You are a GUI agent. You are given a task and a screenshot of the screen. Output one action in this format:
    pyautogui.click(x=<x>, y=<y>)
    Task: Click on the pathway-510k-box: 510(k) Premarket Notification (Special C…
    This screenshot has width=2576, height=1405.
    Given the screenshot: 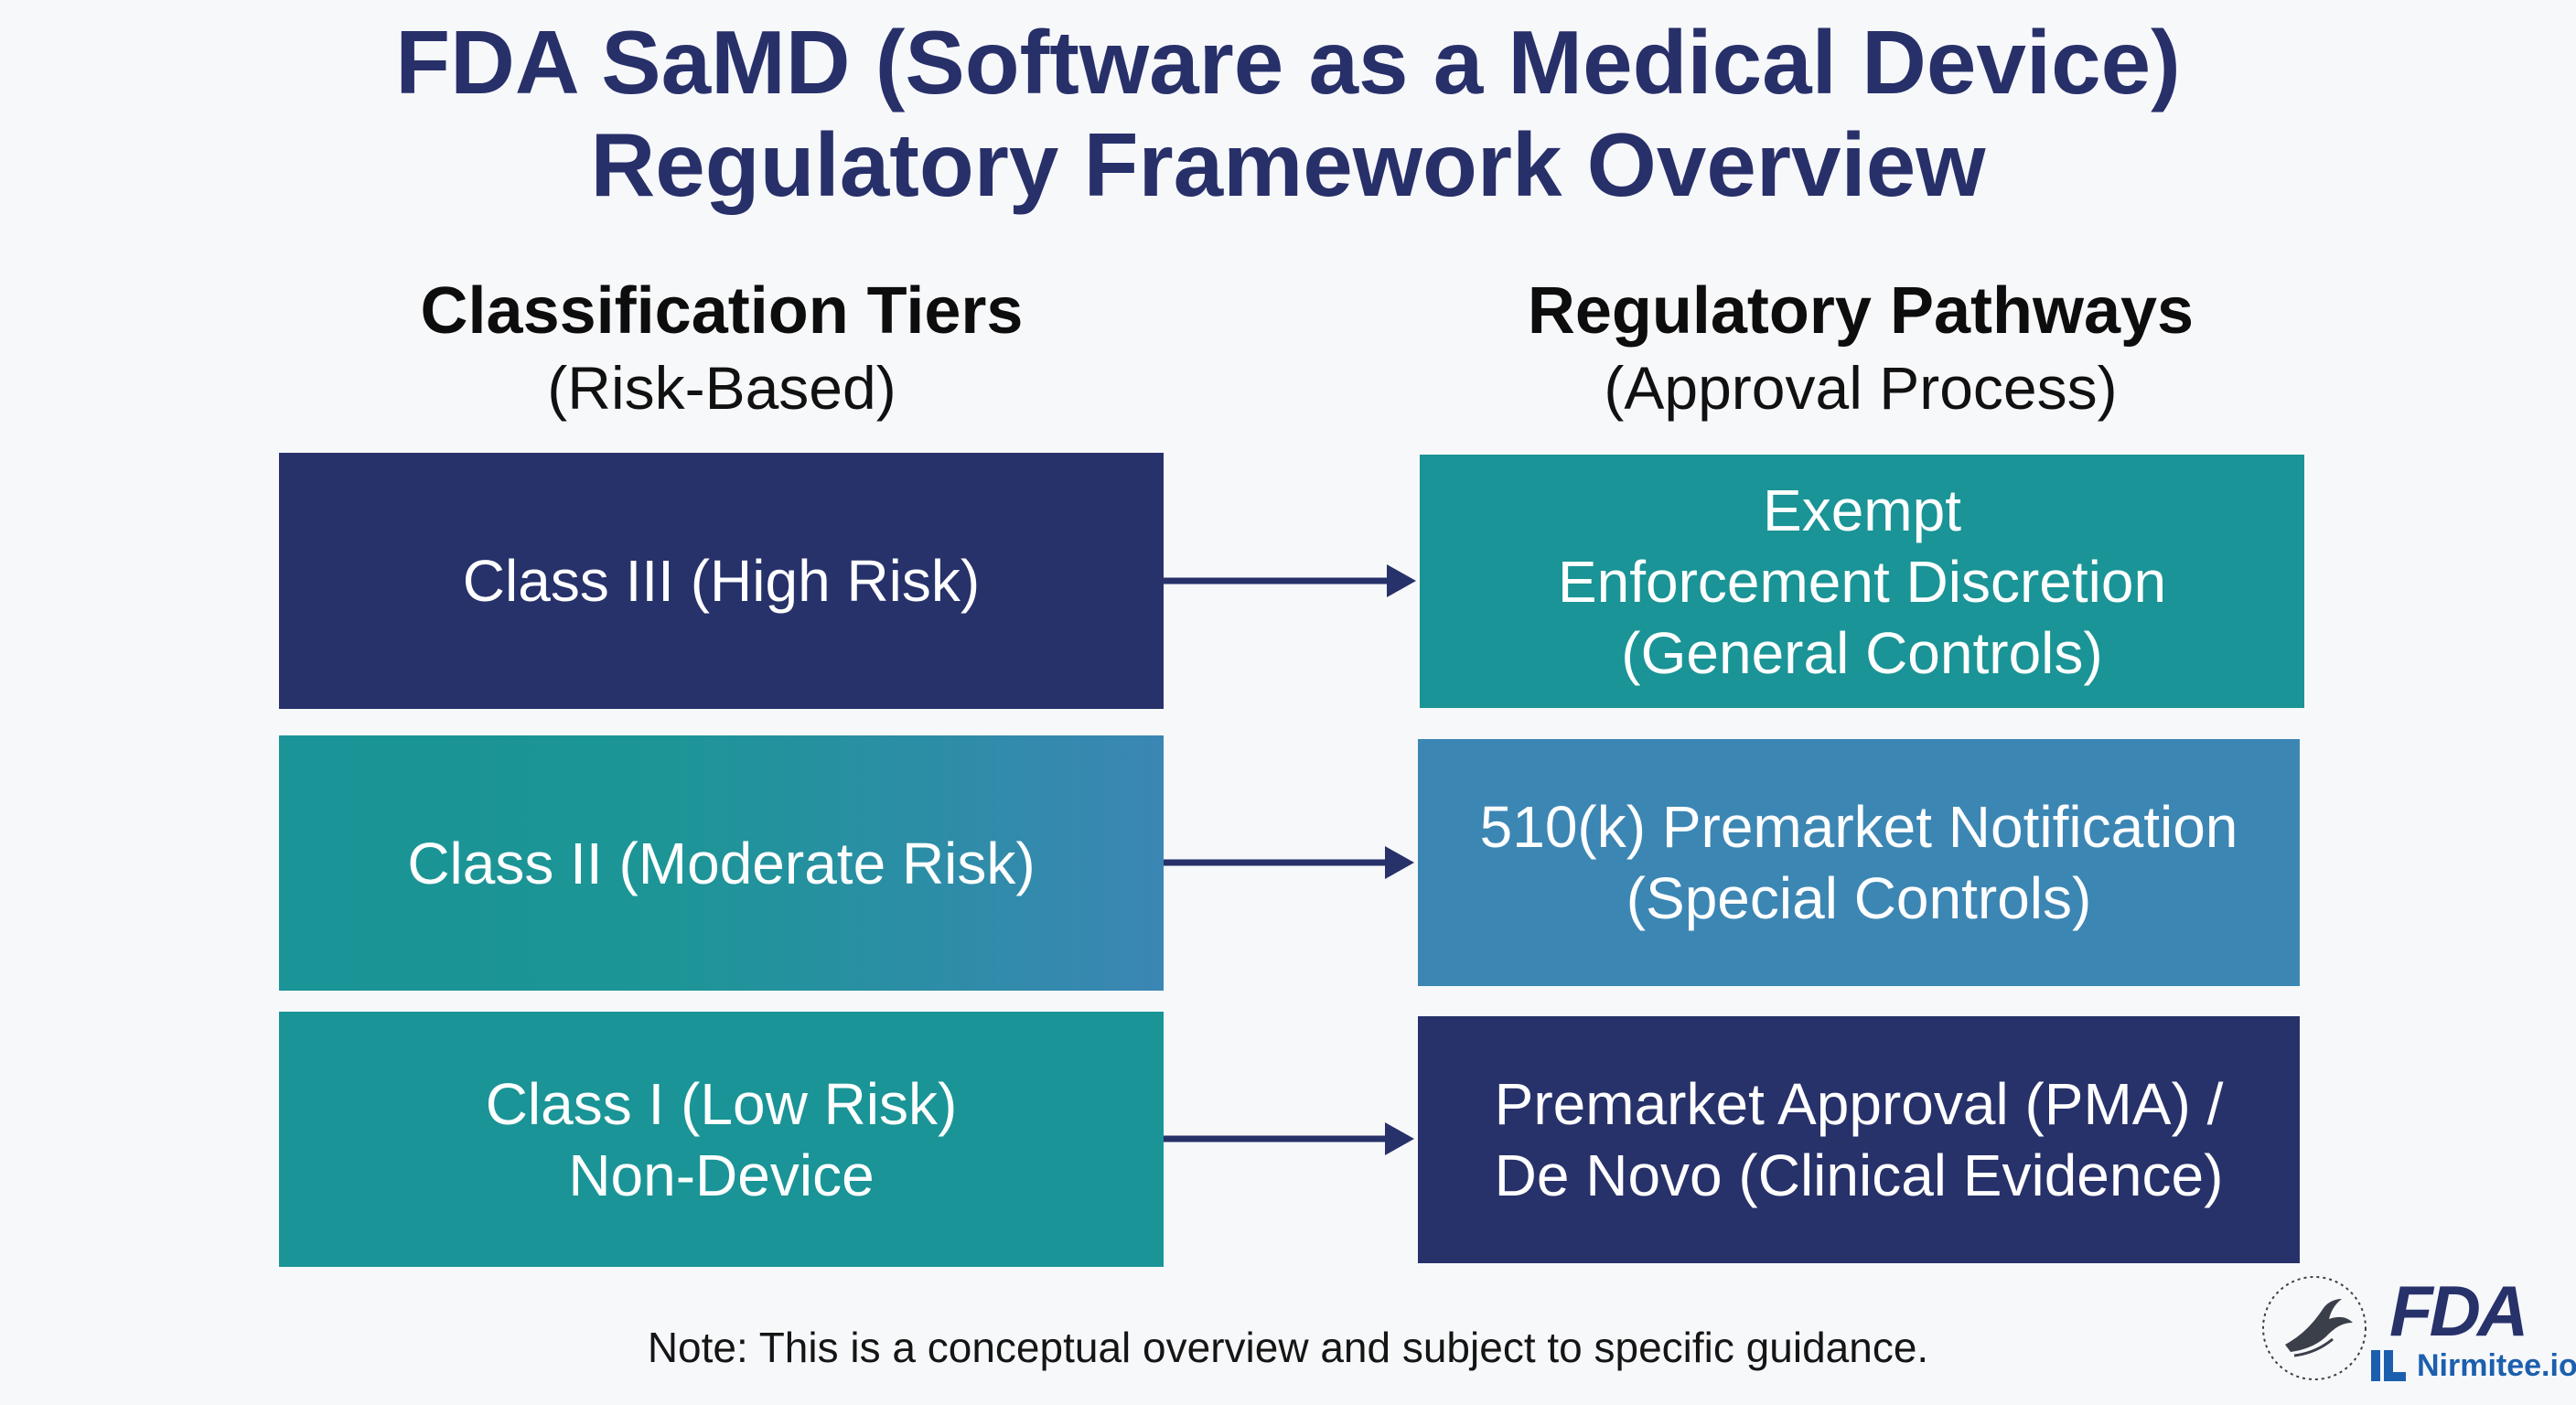 What is the action you would take?
    pyautogui.click(x=1859, y=863)
    